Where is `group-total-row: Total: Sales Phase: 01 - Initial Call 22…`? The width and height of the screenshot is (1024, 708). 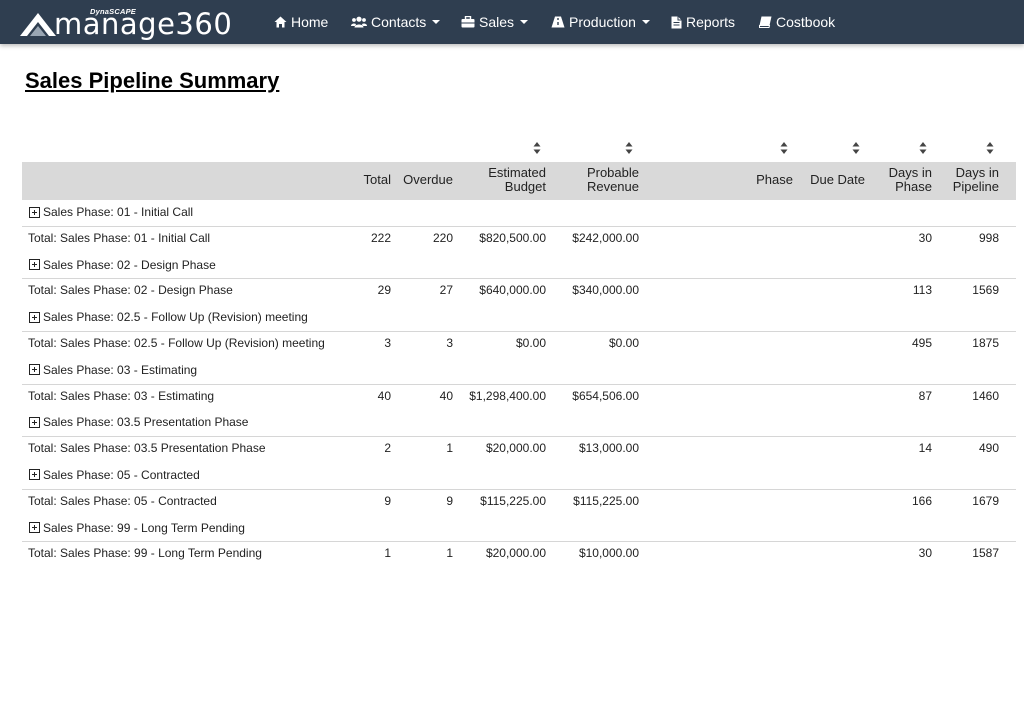 group-total-row: Total: Sales Phase: 01 - Initial Call 22… is located at coordinates (519, 239).